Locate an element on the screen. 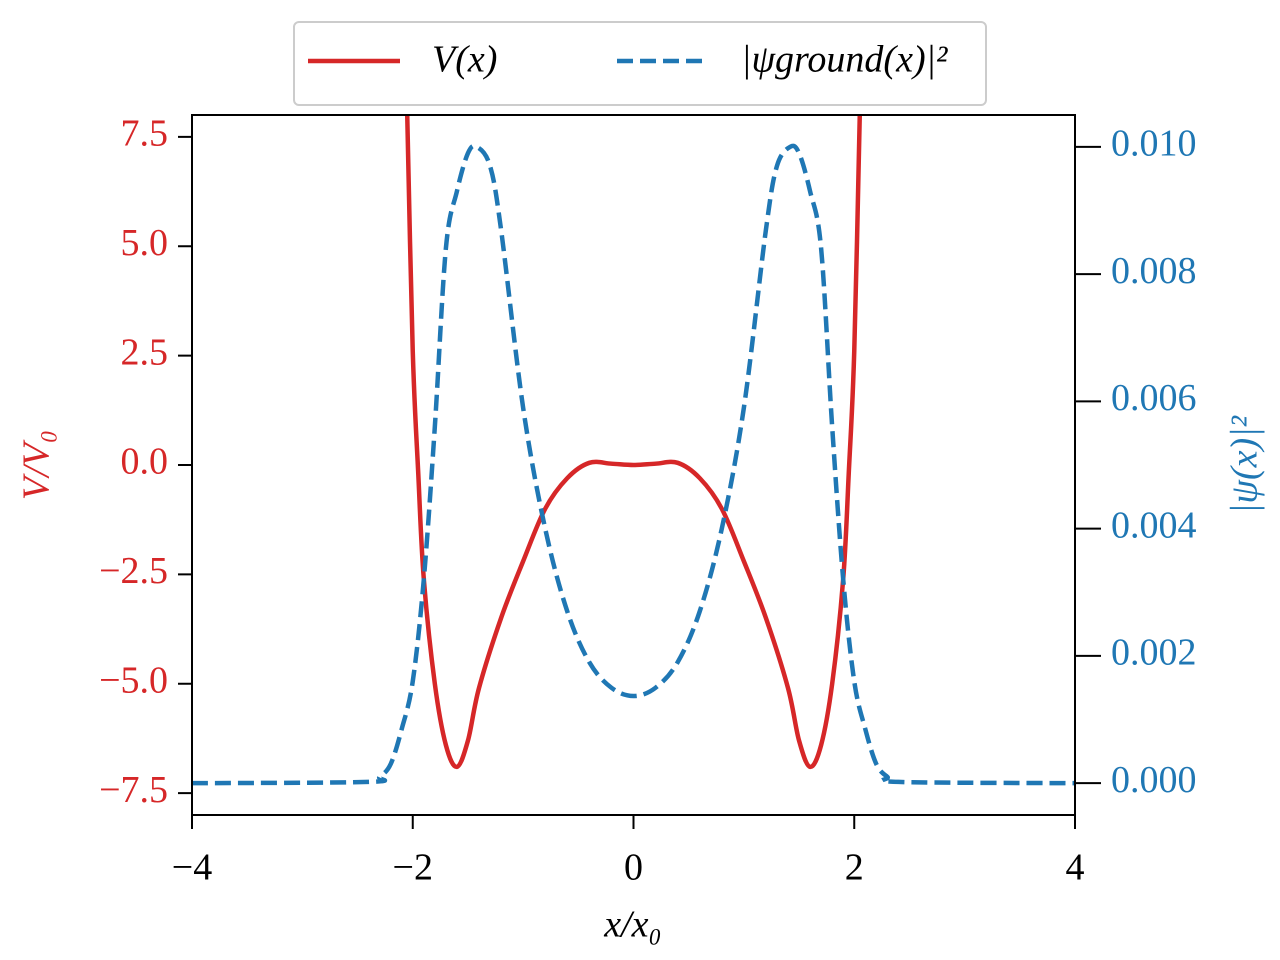 The height and width of the screenshot is (960, 1280). y-tick-label: 5.0 is located at coordinates (145, 243).